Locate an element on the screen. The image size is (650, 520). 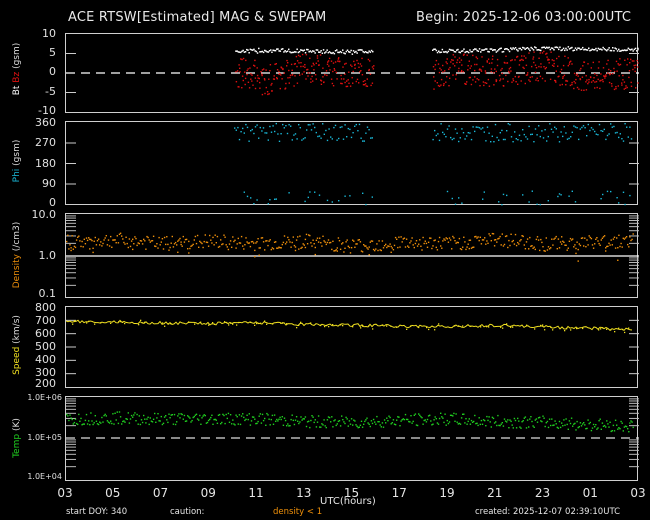
x-tick-label: 07 is located at coordinates (160, 493).